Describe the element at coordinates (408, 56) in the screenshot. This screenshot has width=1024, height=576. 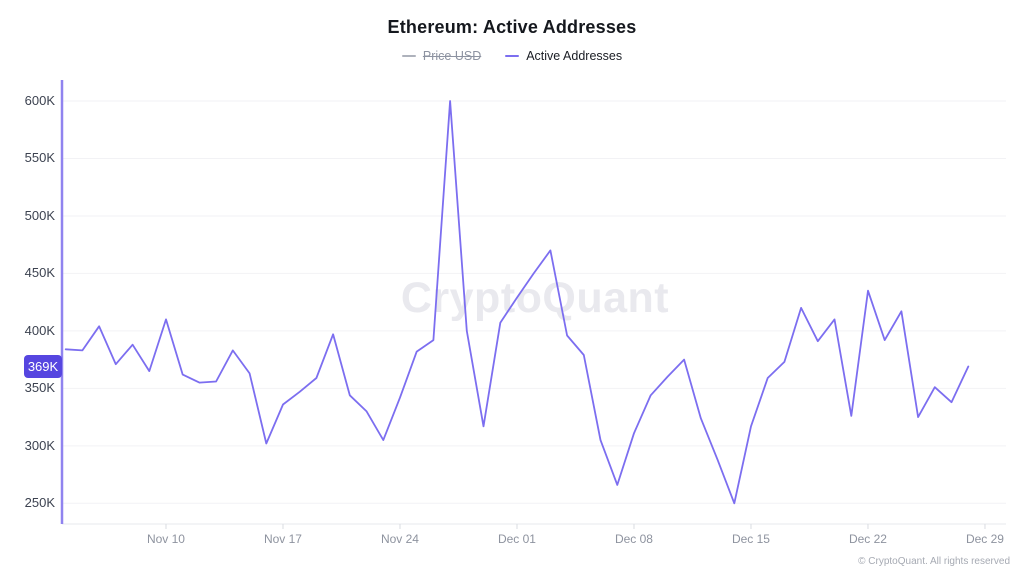
I see `legend-swatch-price-usd` at that location.